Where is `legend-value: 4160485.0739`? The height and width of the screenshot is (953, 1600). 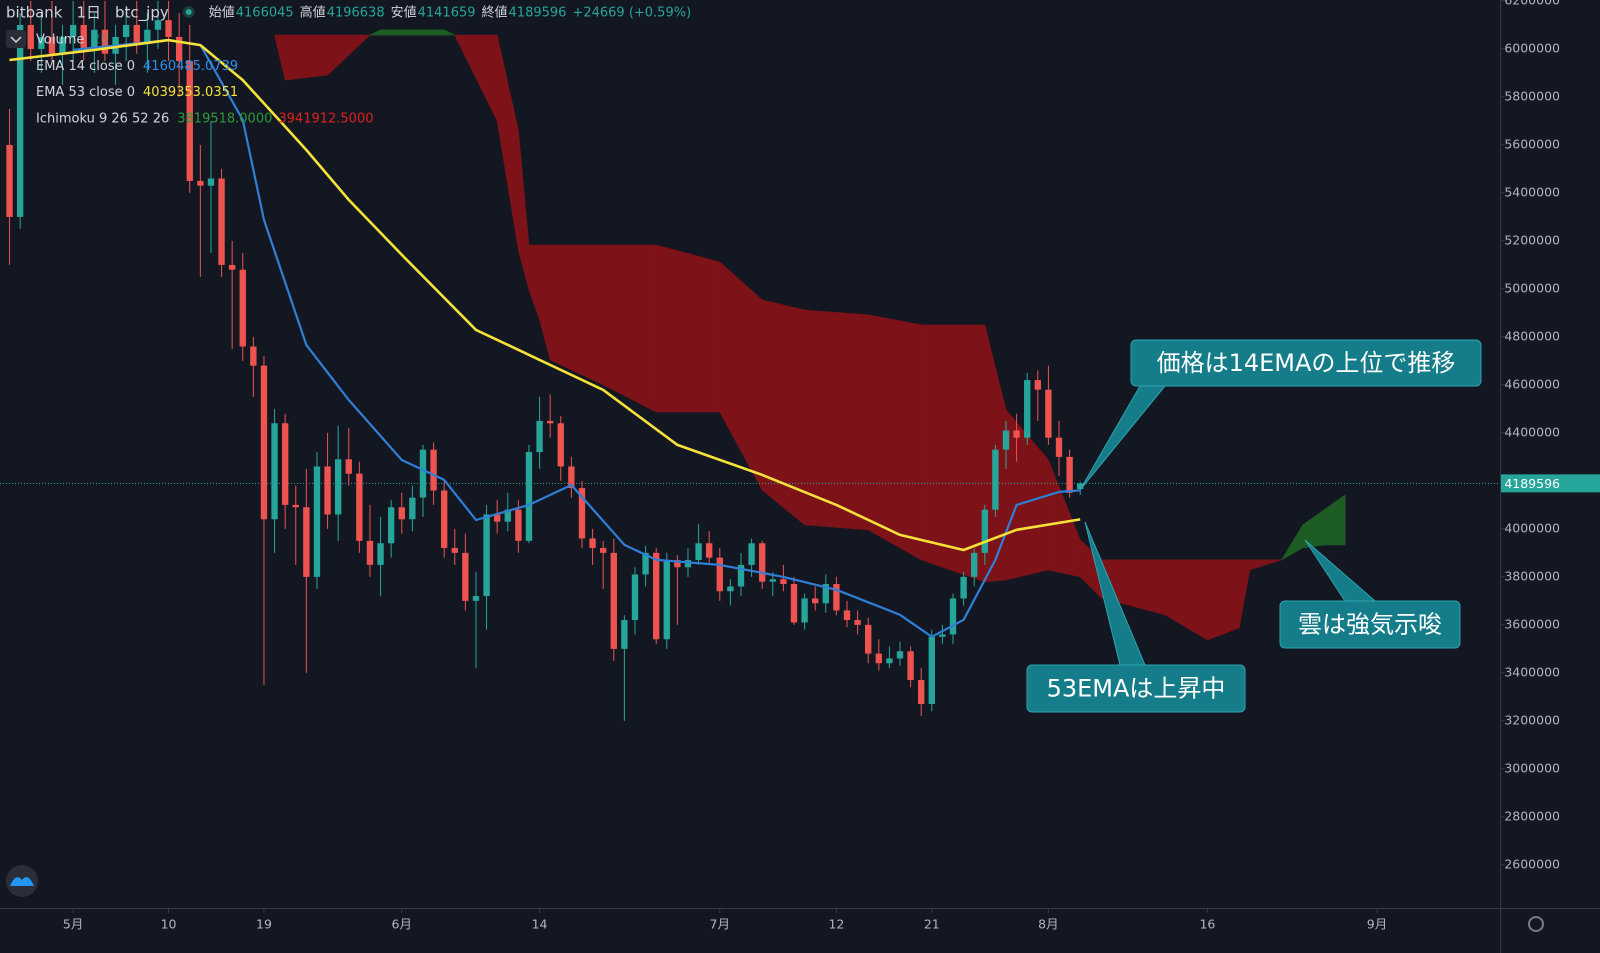 legend-value: 4160485.0739 is located at coordinates (190, 66).